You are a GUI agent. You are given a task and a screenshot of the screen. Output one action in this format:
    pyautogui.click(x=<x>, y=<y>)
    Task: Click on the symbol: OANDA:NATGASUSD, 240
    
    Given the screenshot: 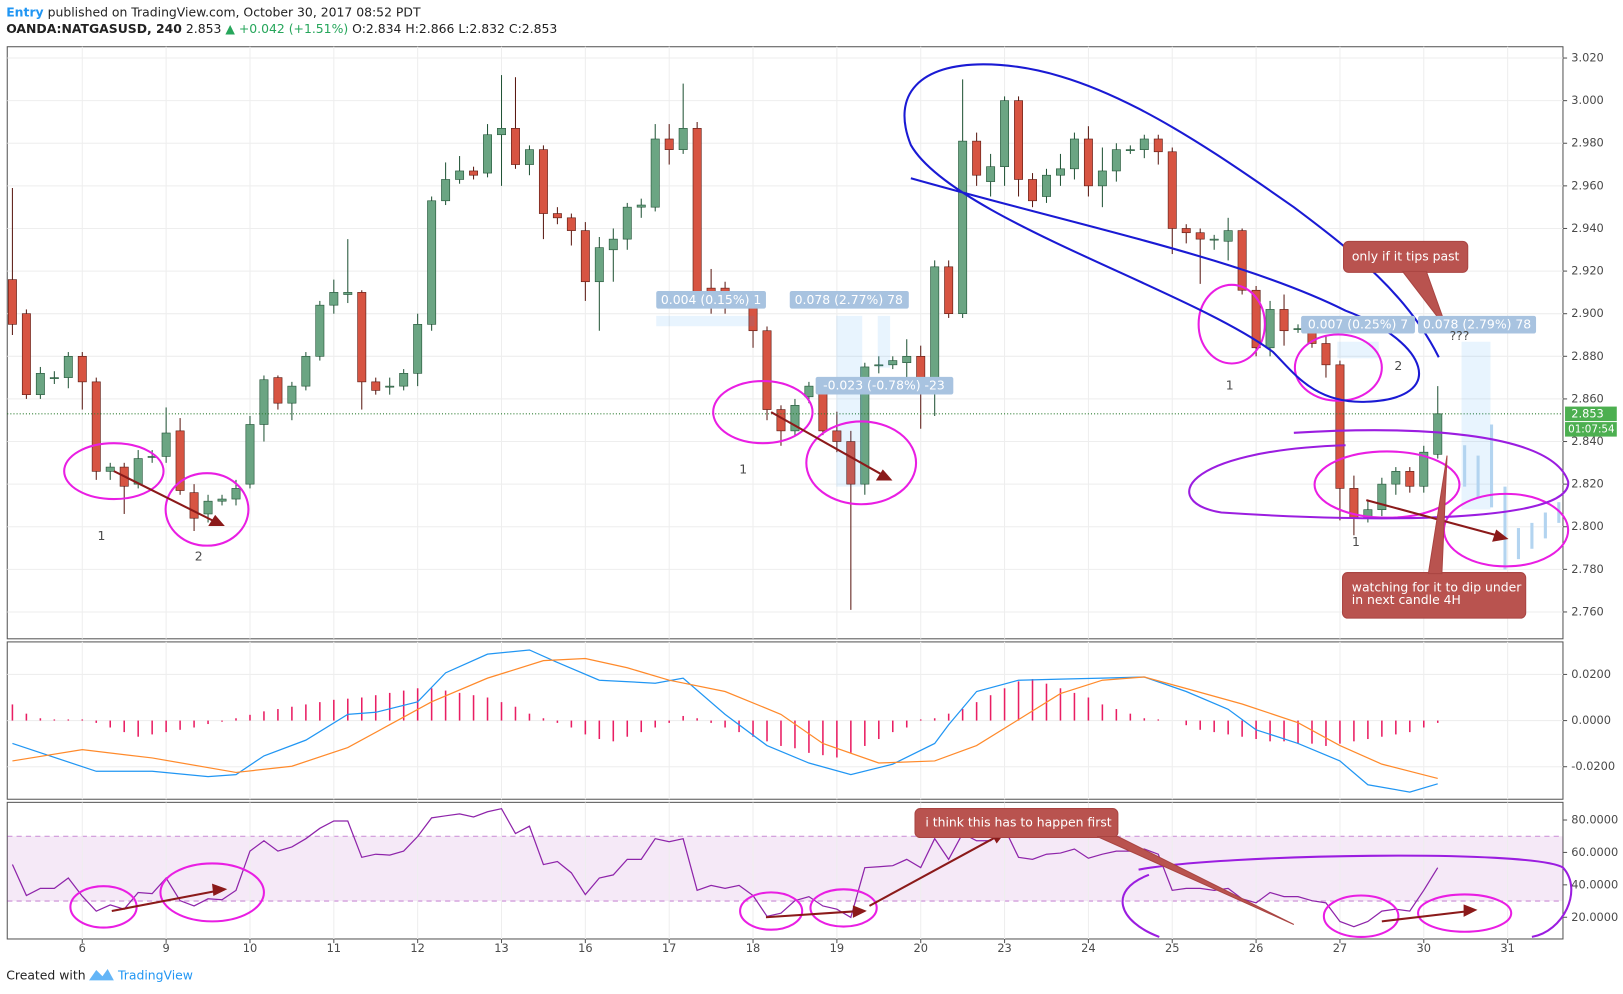 What is the action you would take?
    pyautogui.click(x=94, y=28)
    